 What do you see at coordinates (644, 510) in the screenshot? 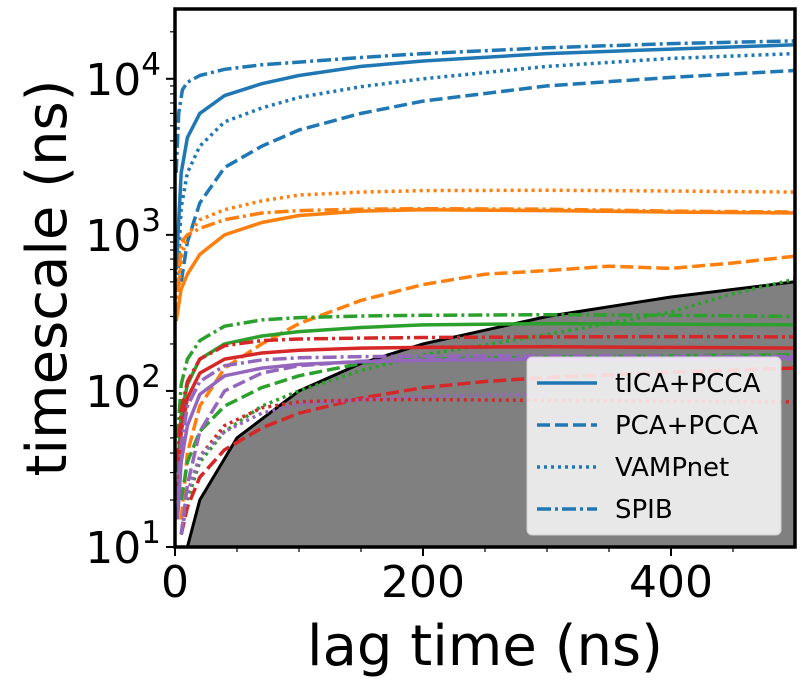
I see `legend-label: SPIB` at bounding box center [644, 510].